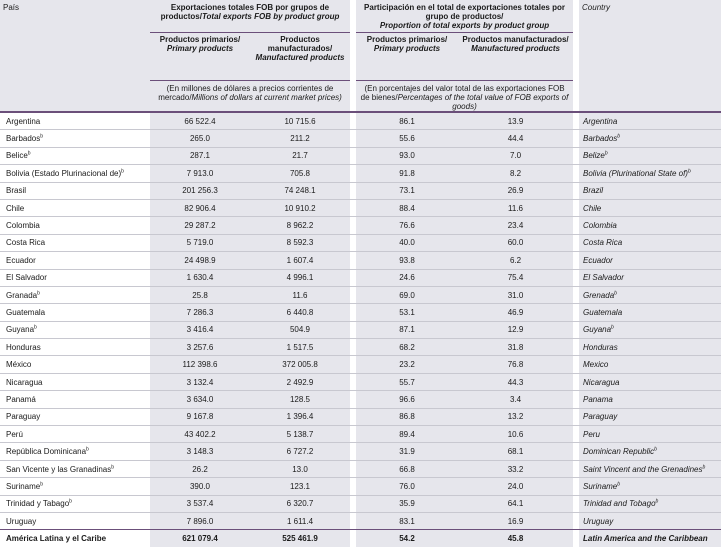  I want to click on country-es-cell: Bolivia (Estado Plurinacional de)b, so click(75, 173).